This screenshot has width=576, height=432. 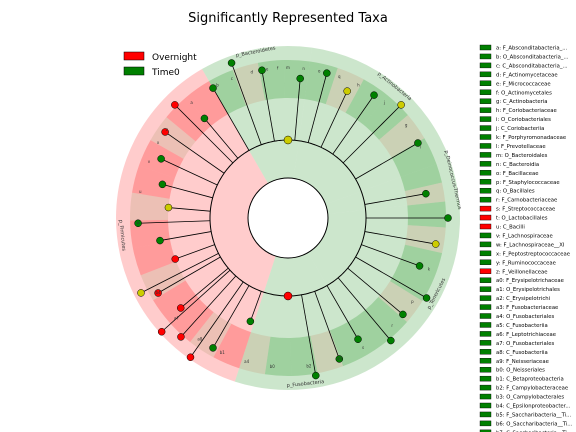 I want to click on key-label: l: F_Prevotellaceae, so click(x=521, y=147).